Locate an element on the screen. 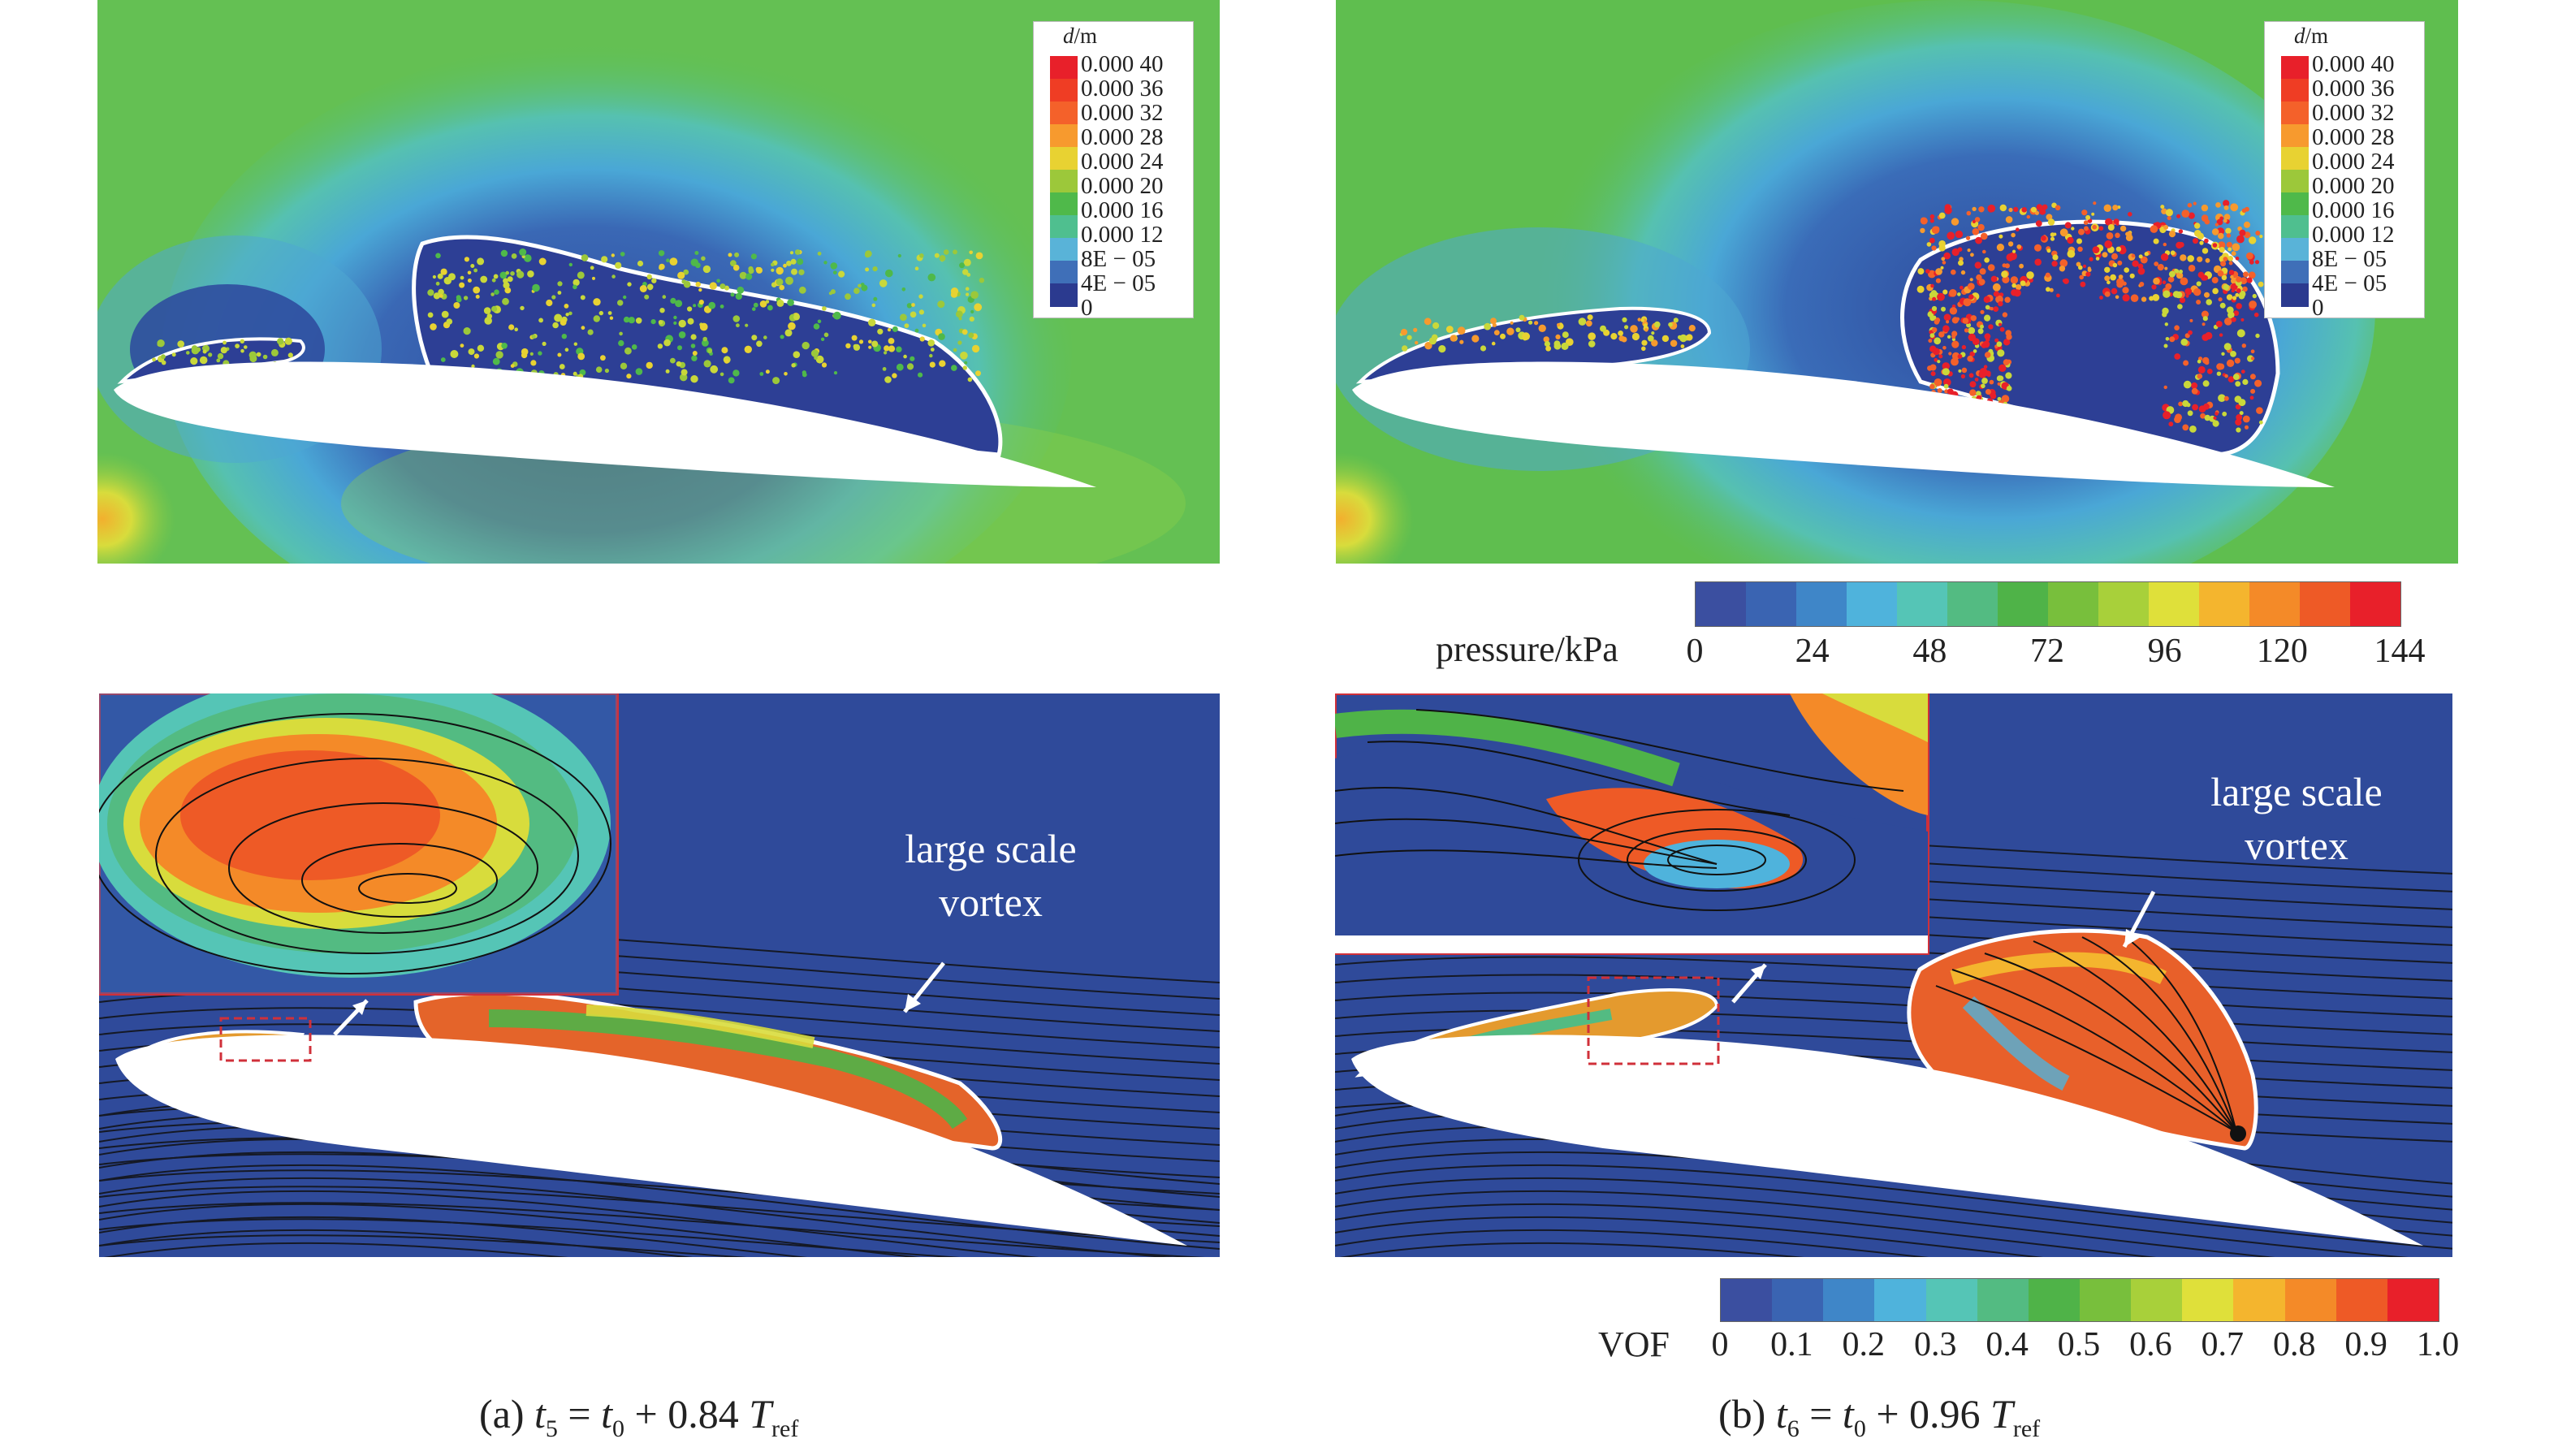 Image resolution: width=2558 pixels, height=1456 pixels. legend-label: 0.000 40 is located at coordinates (2353, 64).